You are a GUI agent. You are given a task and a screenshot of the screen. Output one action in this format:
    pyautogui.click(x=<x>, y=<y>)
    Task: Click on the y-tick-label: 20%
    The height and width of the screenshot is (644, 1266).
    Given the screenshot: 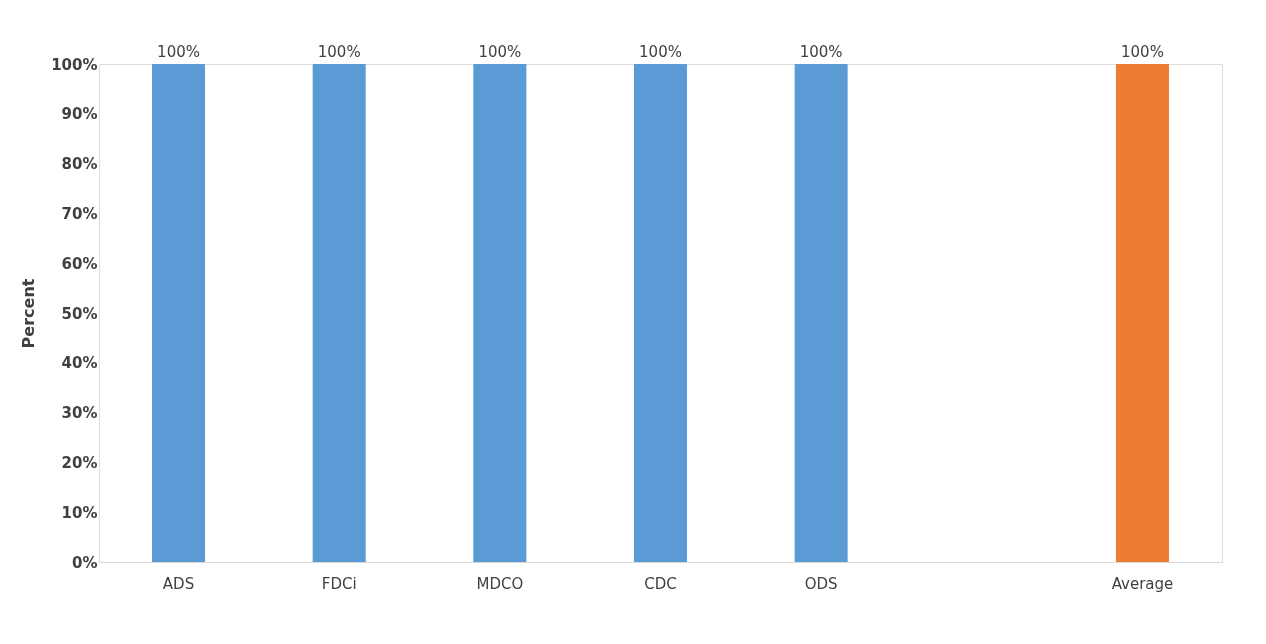 What is the action you would take?
    pyautogui.click(x=79, y=462)
    